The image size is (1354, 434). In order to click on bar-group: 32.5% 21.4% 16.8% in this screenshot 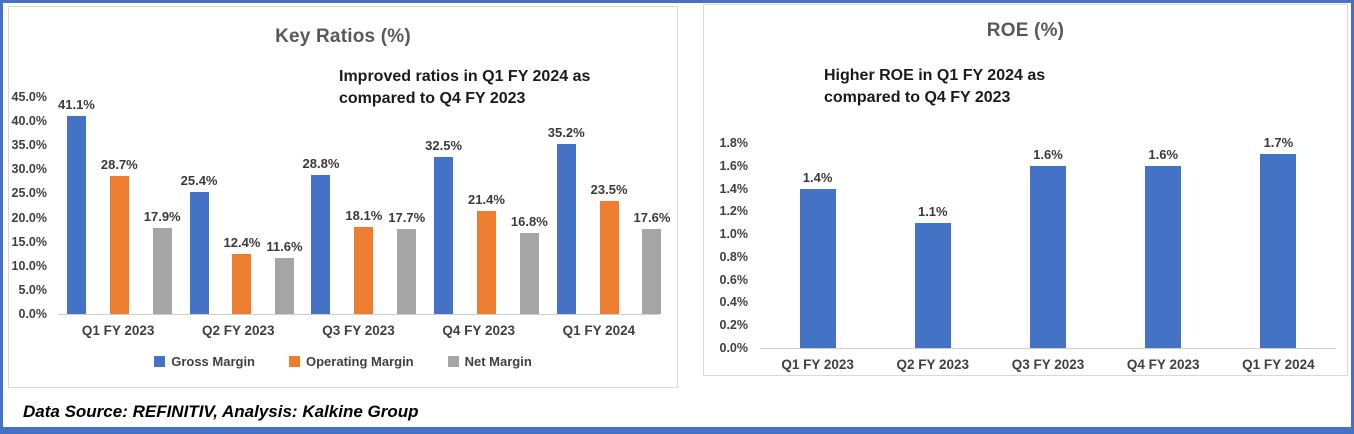, I will do `click(486, 226)`.